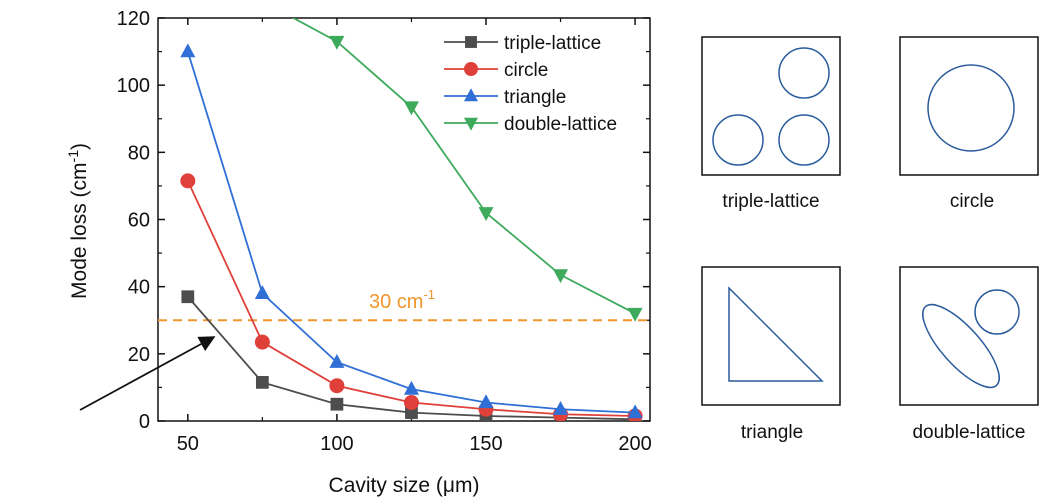 The width and height of the screenshot is (1042, 500). I want to click on shape-panel-double-lattice: double-lattice, so click(969, 354).